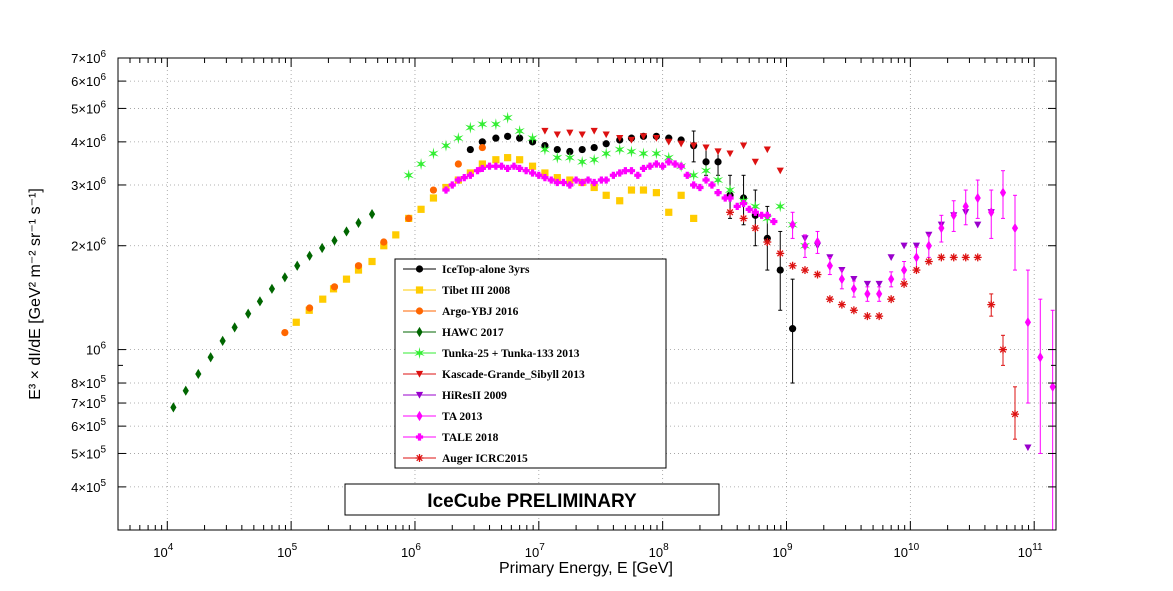 Image resolution: width=1173 pixels, height=591 pixels. I want to click on x-tick-label: 10⁴, so click(163, 551).